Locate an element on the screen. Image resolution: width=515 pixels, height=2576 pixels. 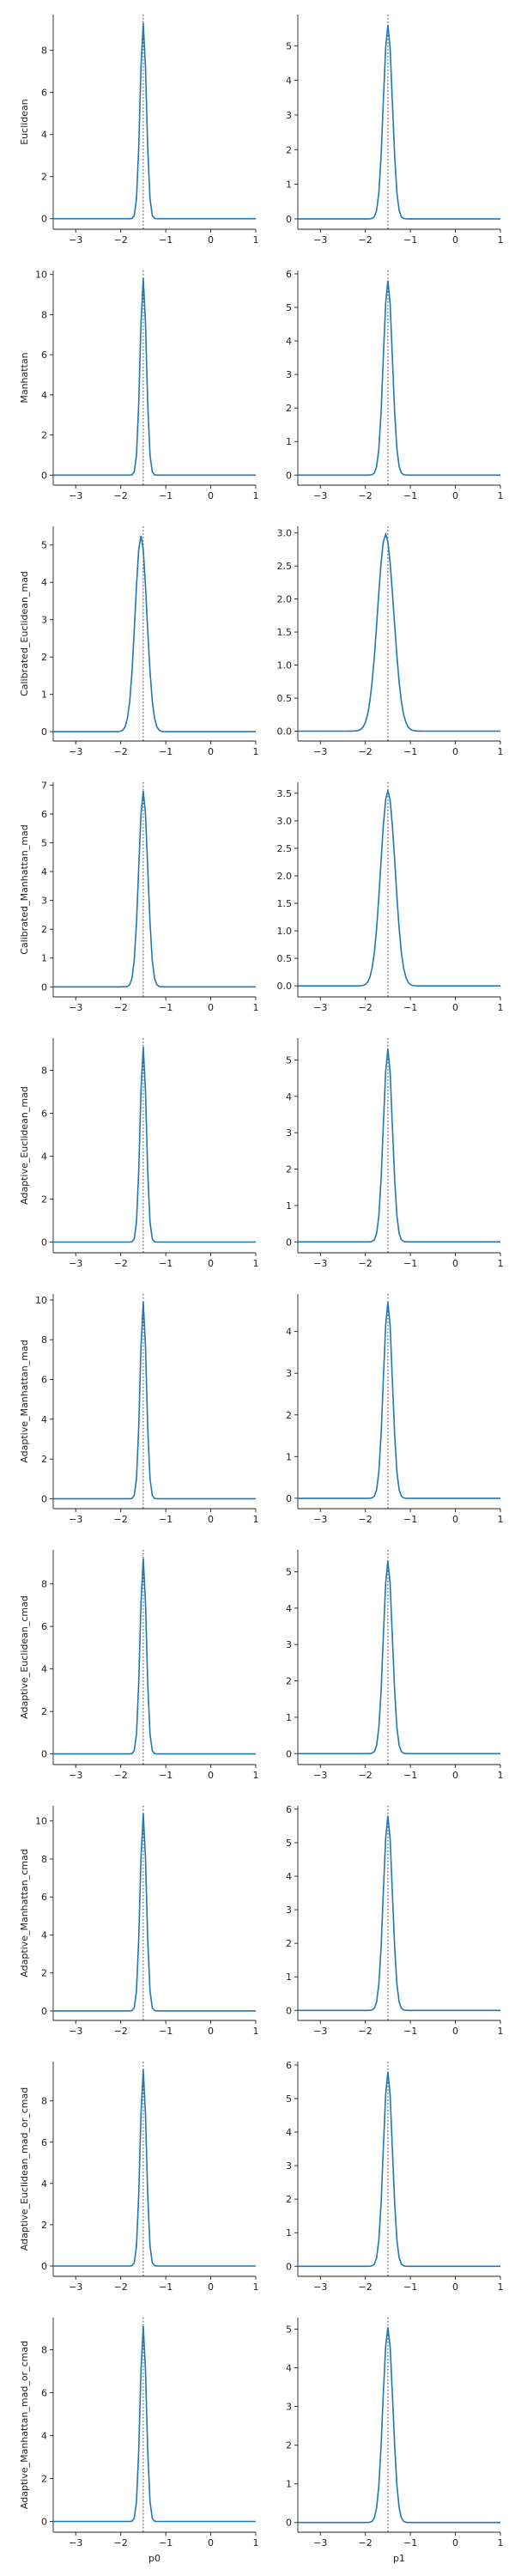
panel-r9-c1: −3 −2 −1 0 1 0 1 2 3 4 5 p1 is located at coordinates (395, 2441).